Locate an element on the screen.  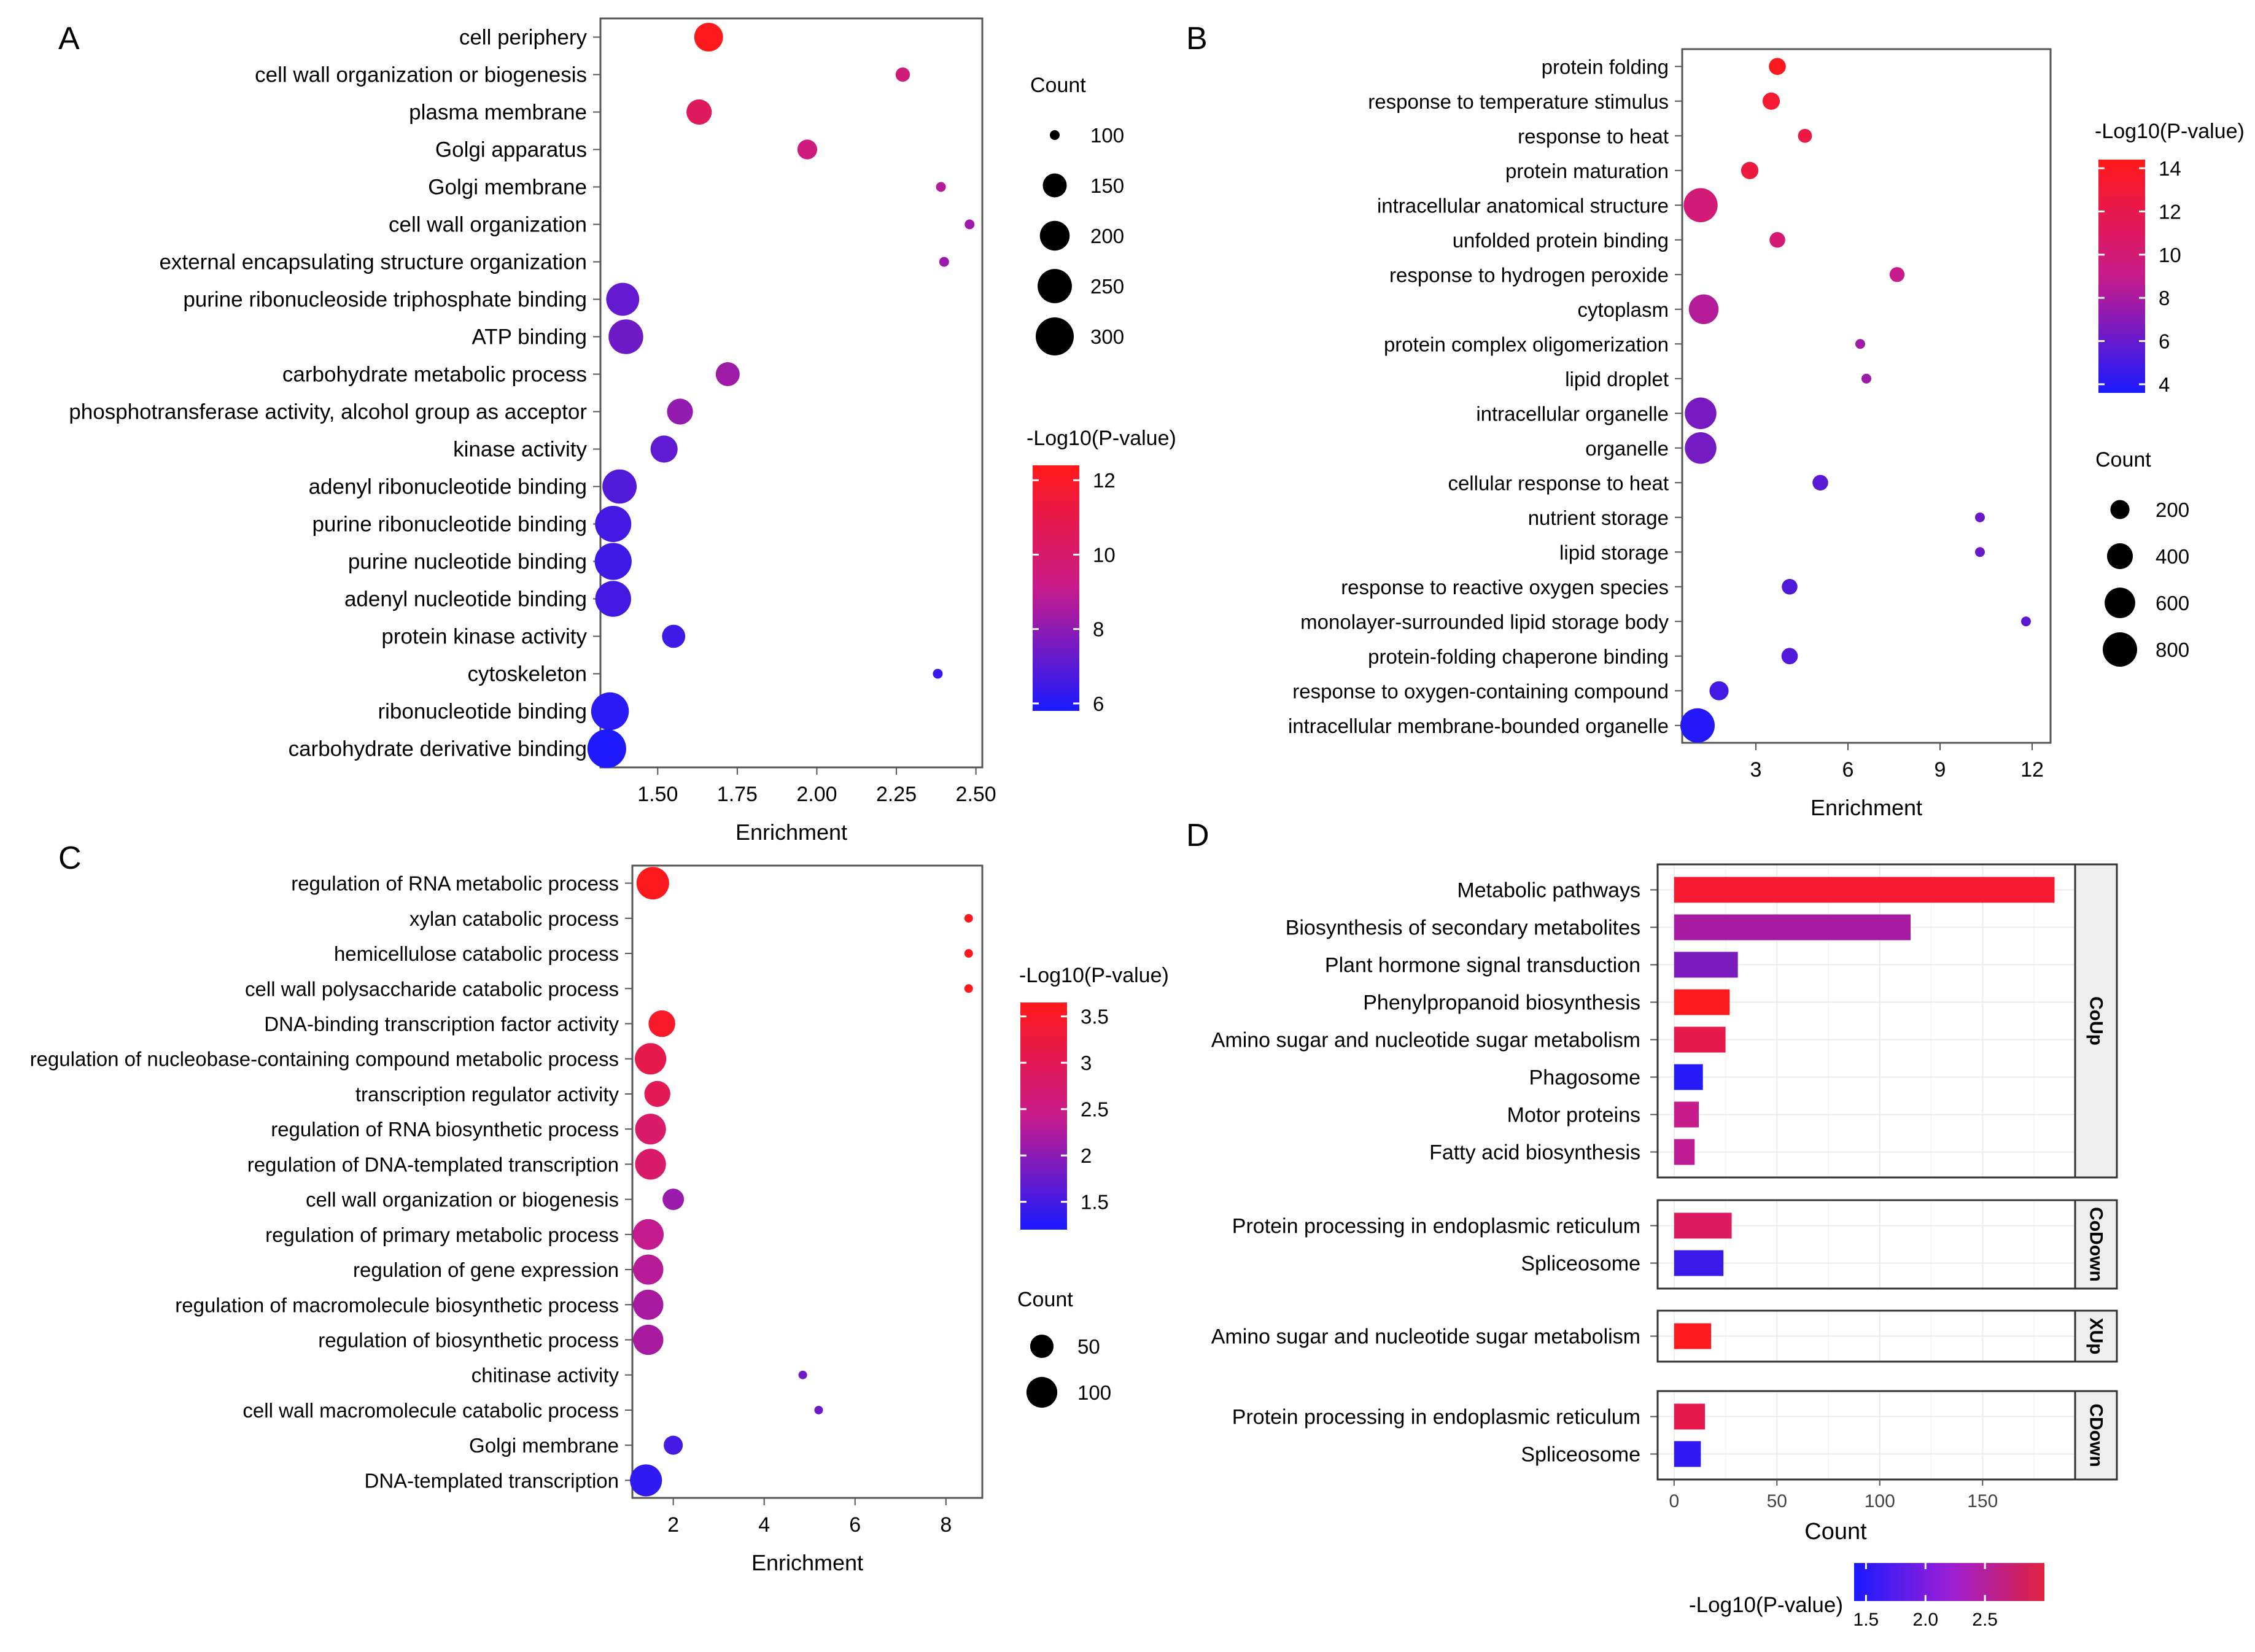
panel-letter: C is located at coordinates (70, 858).